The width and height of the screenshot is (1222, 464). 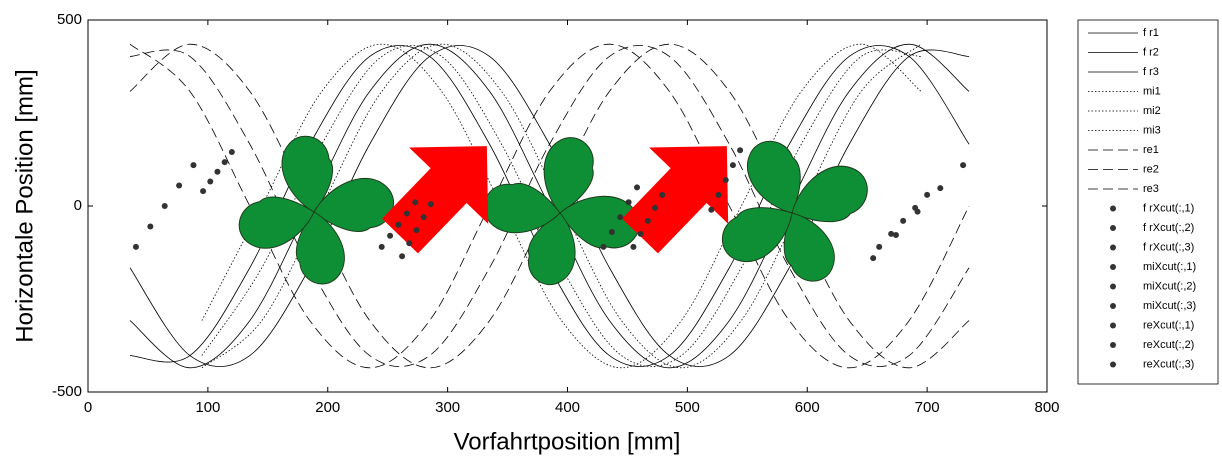 What do you see at coordinates (69, 19) in the screenshot?
I see `y-tick-label: 500` at bounding box center [69, 19].